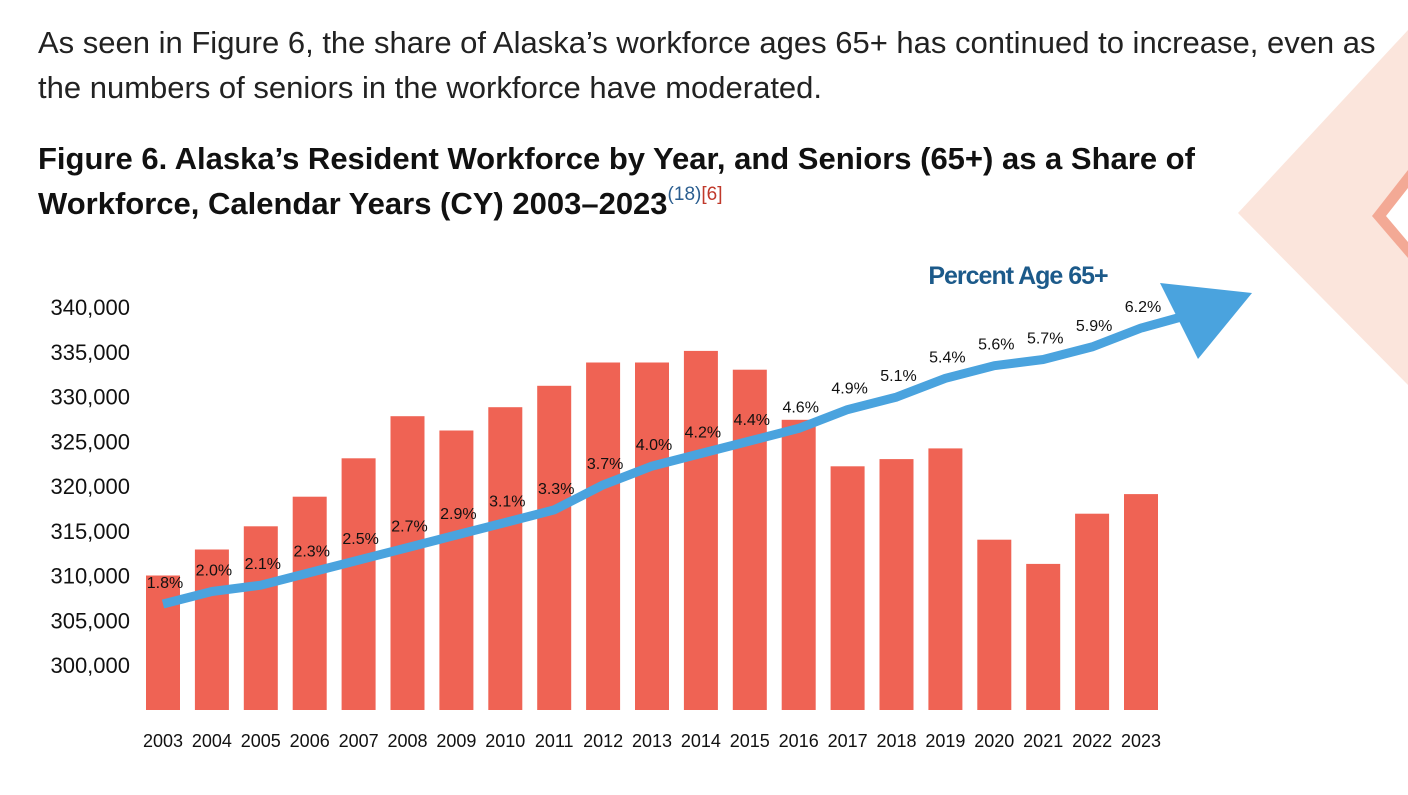 The width and height of the screenshot is (1408, 795). What do you see at coordinates (90, 307) in the screenshot?
I see `y-tick-label: 340,000` at bounding box center [90, 307].